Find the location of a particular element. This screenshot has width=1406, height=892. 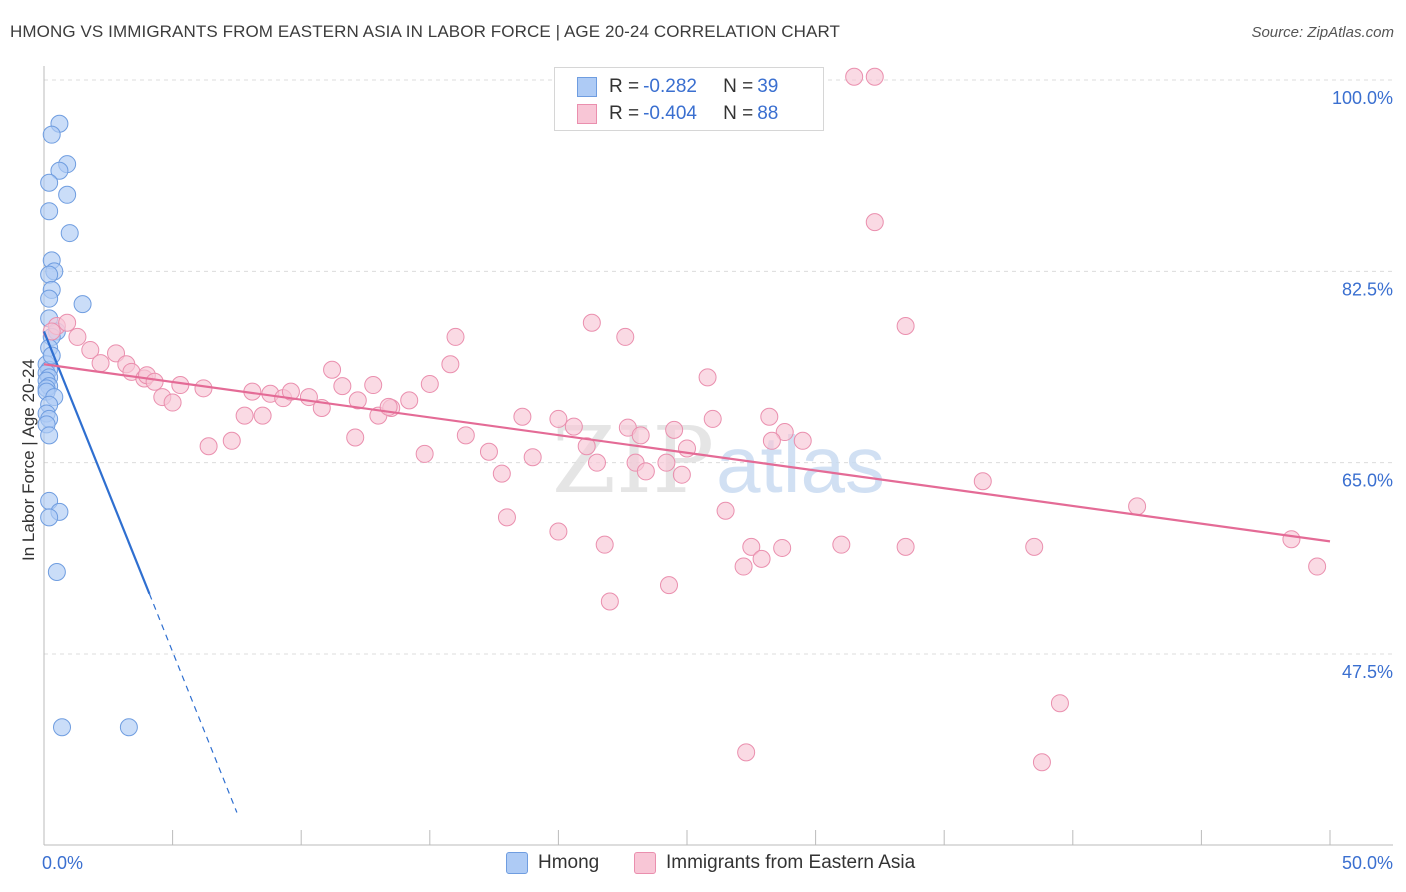

y-axis-label: In Labor Force | Age 20-24 is located at coordinates (28, 460).